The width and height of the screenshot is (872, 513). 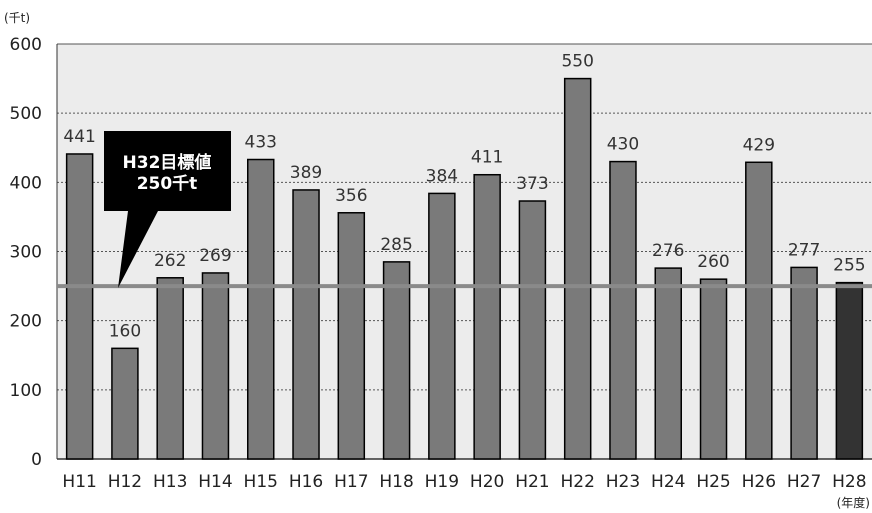 I want to click on value-label: 255, so click(x=849, y=266).